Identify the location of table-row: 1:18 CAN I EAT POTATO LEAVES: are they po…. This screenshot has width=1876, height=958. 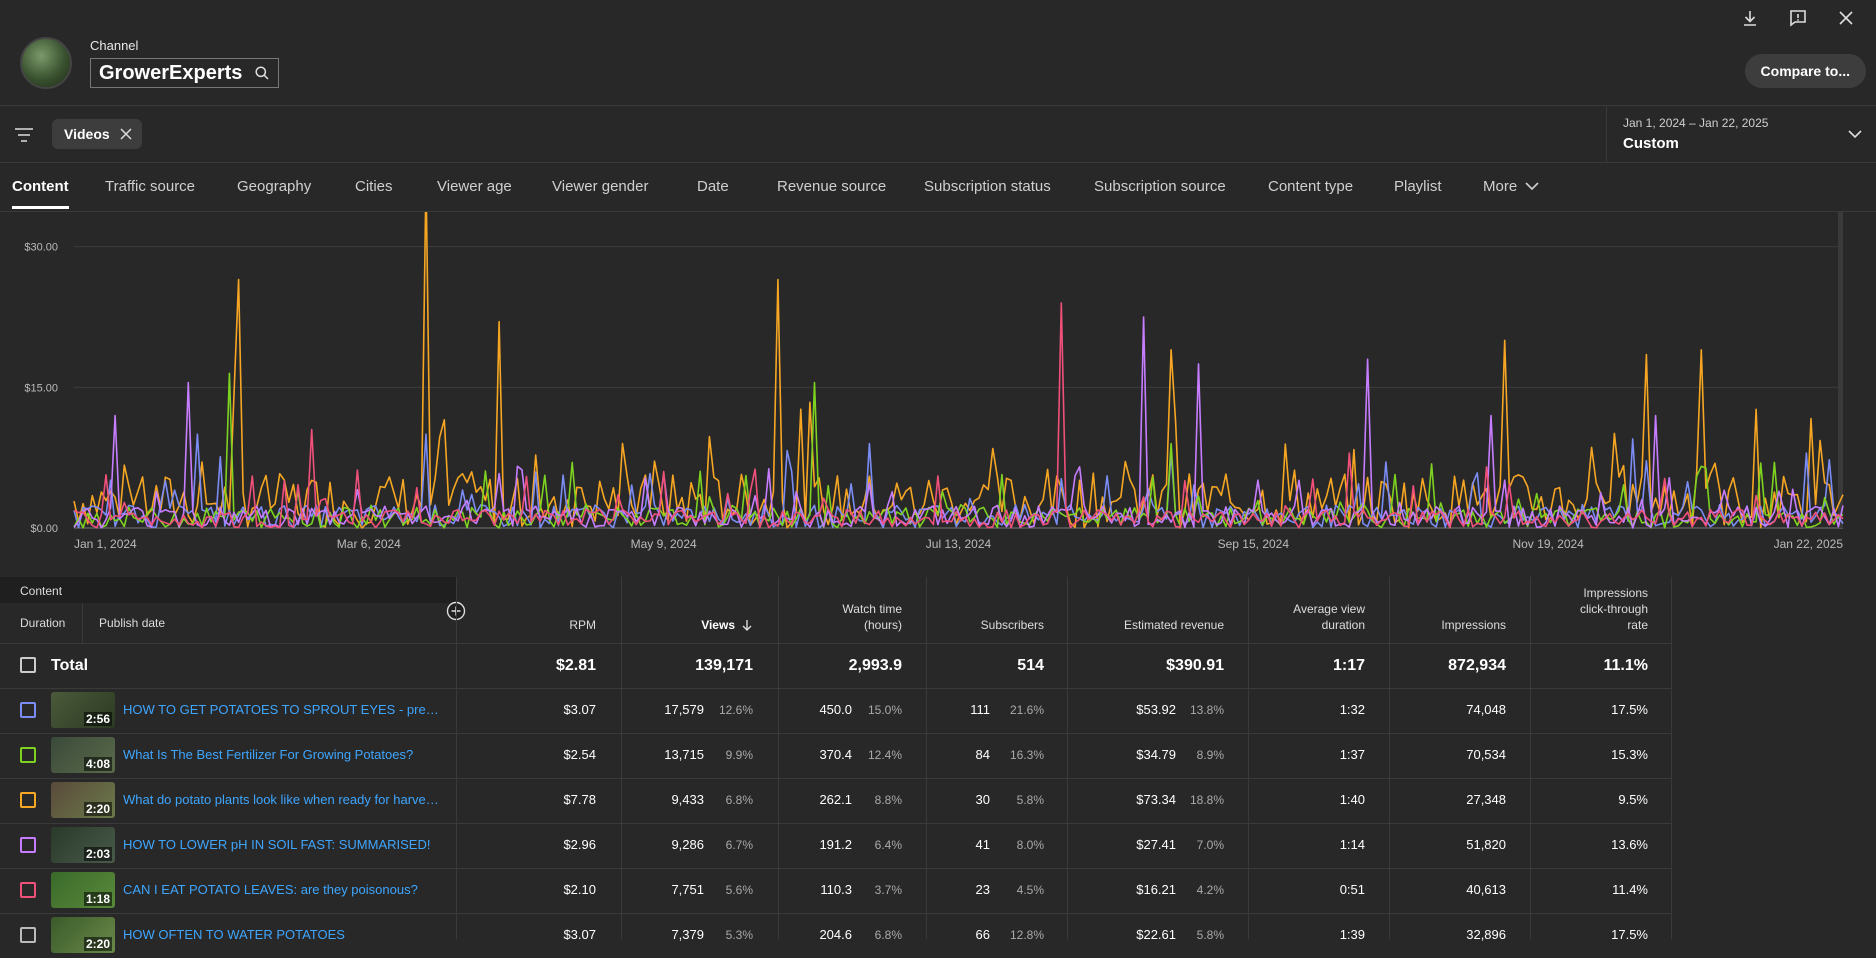
(836, 890).